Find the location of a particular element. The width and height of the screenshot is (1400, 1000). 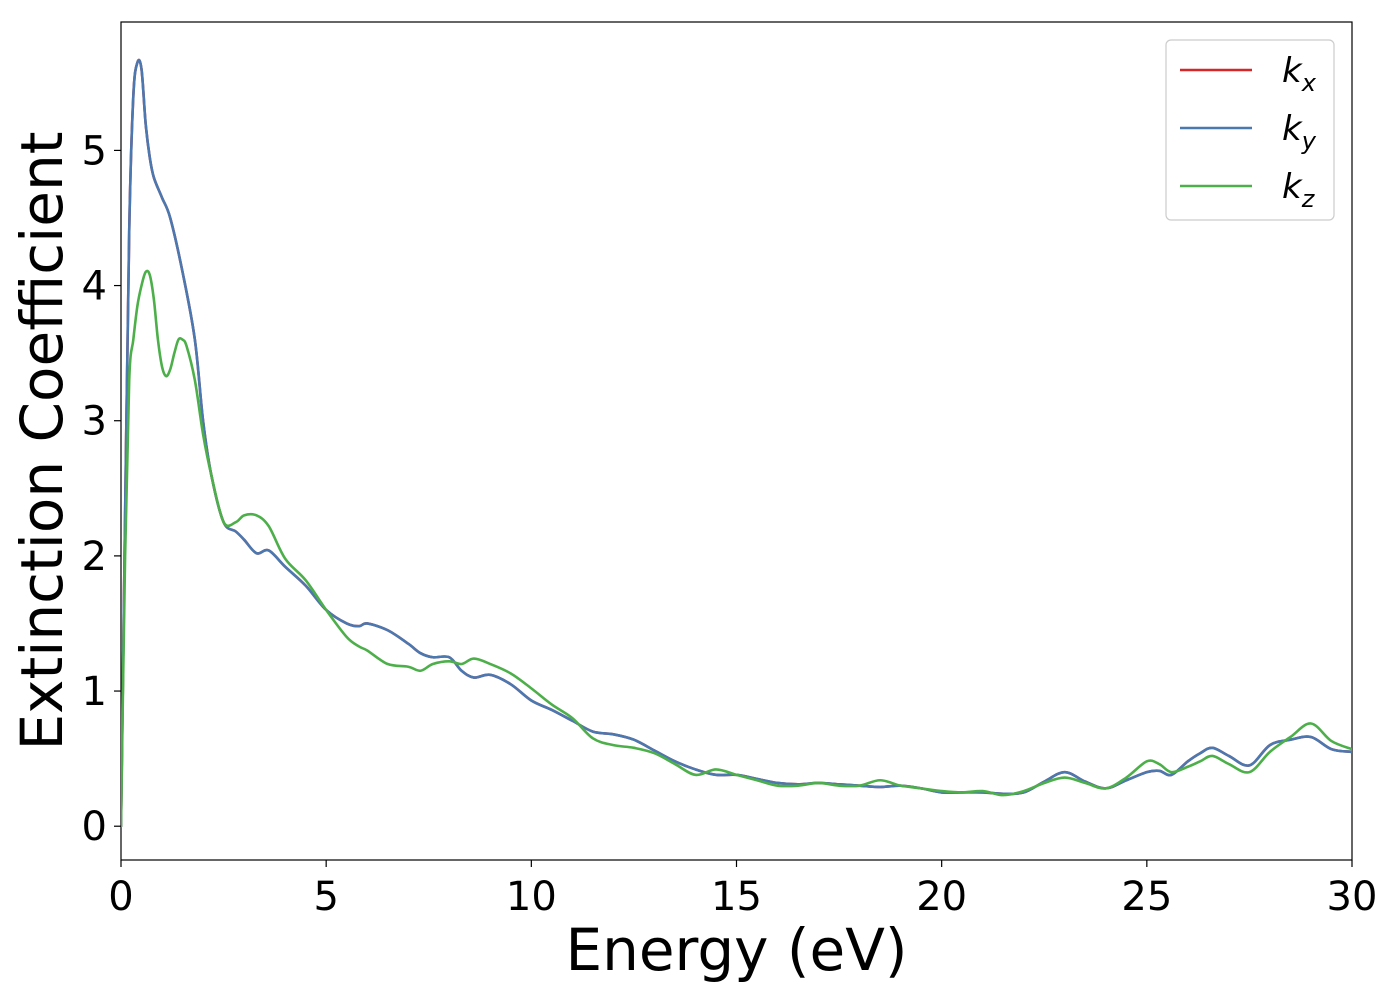

legend-label-k-y: ky is located at coordinates (1299, 132).